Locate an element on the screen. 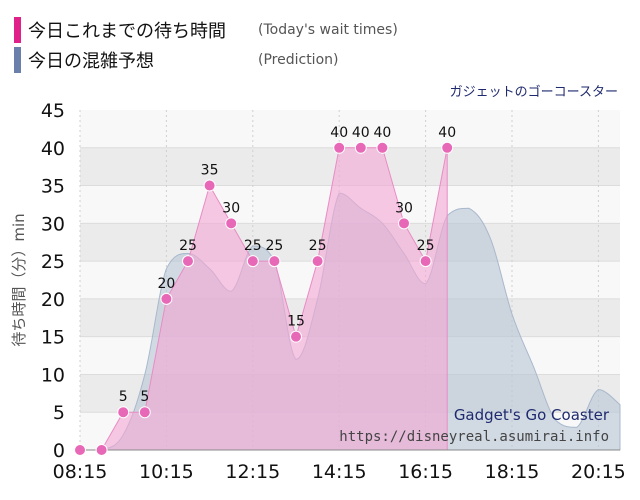 Image resolution: width=640 pixels, height=500 pixels. y-tick-label: 25 is located at coordinates (53, 262).